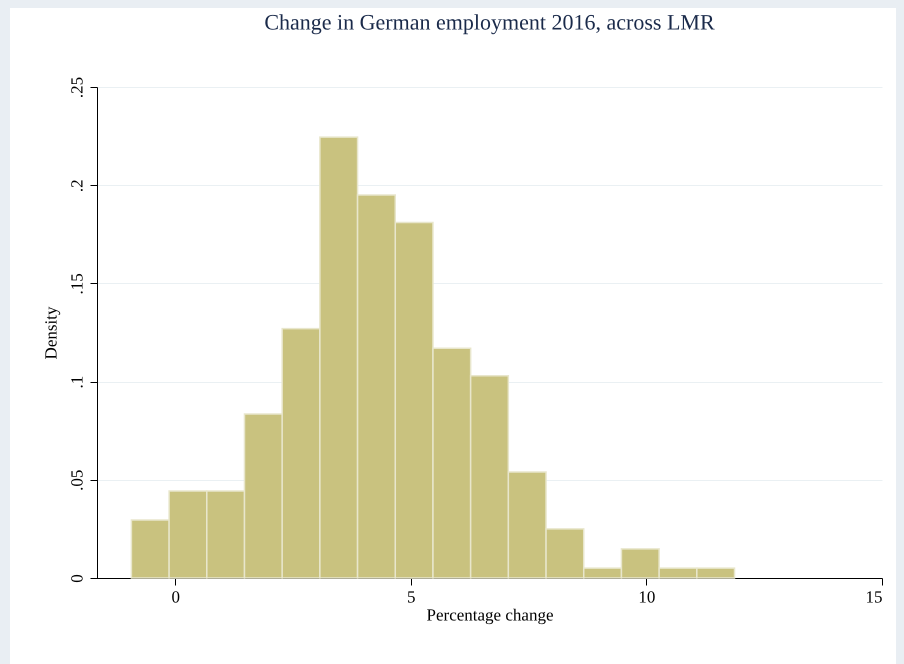 The height and width of the screenshot is (664, 904). Describe the element at coordinates (77, 87) in the screenshot. I see `y-tick-label: .25` at that location.